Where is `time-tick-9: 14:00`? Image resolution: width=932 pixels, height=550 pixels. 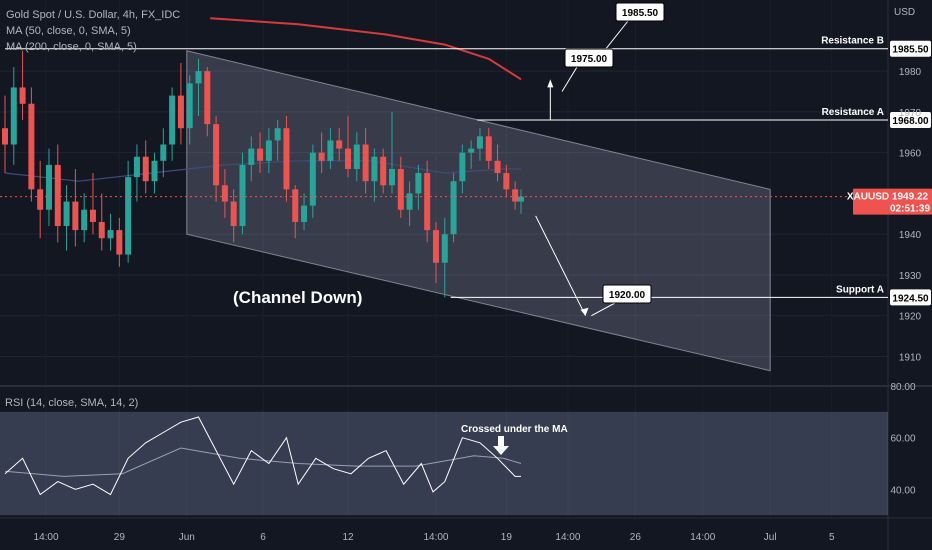
time-tick-9: 14:00 is located at coordinates (702, 537).